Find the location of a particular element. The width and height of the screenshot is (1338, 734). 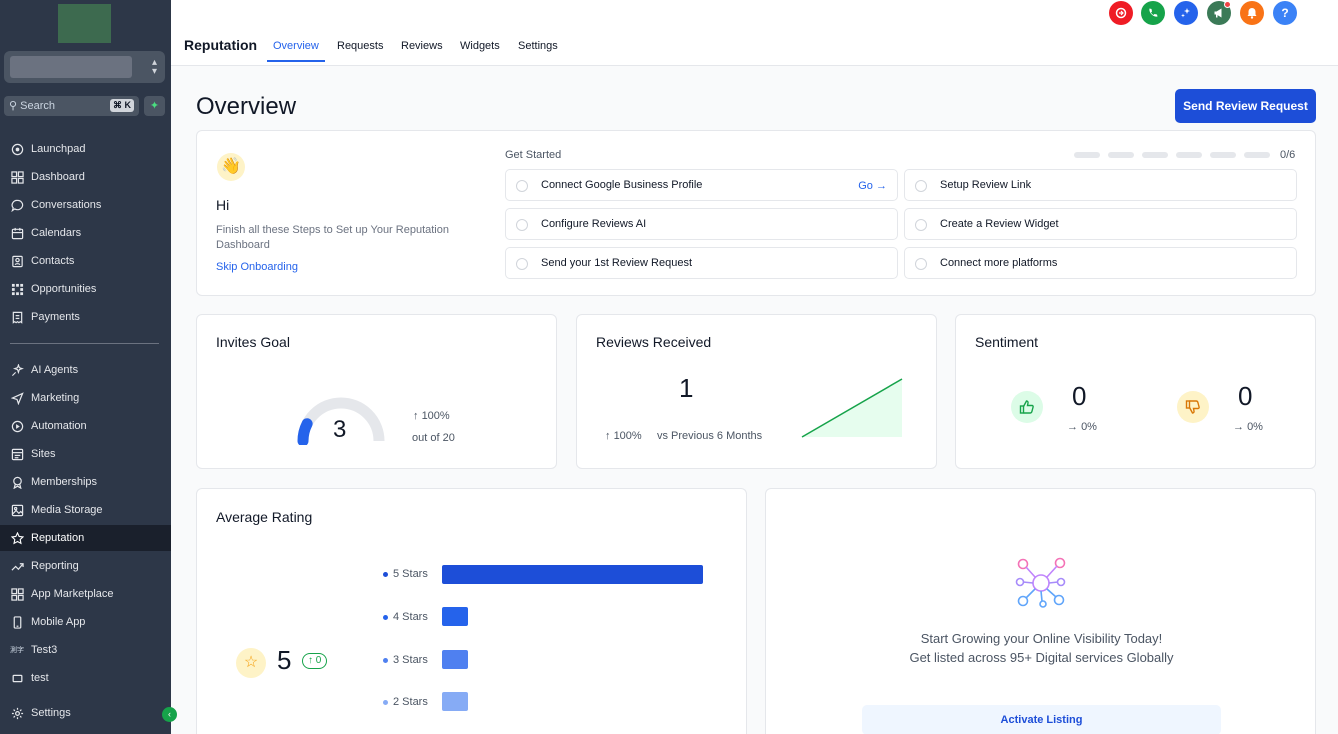

quick-action-icon is located at coordinates (1121, 13).